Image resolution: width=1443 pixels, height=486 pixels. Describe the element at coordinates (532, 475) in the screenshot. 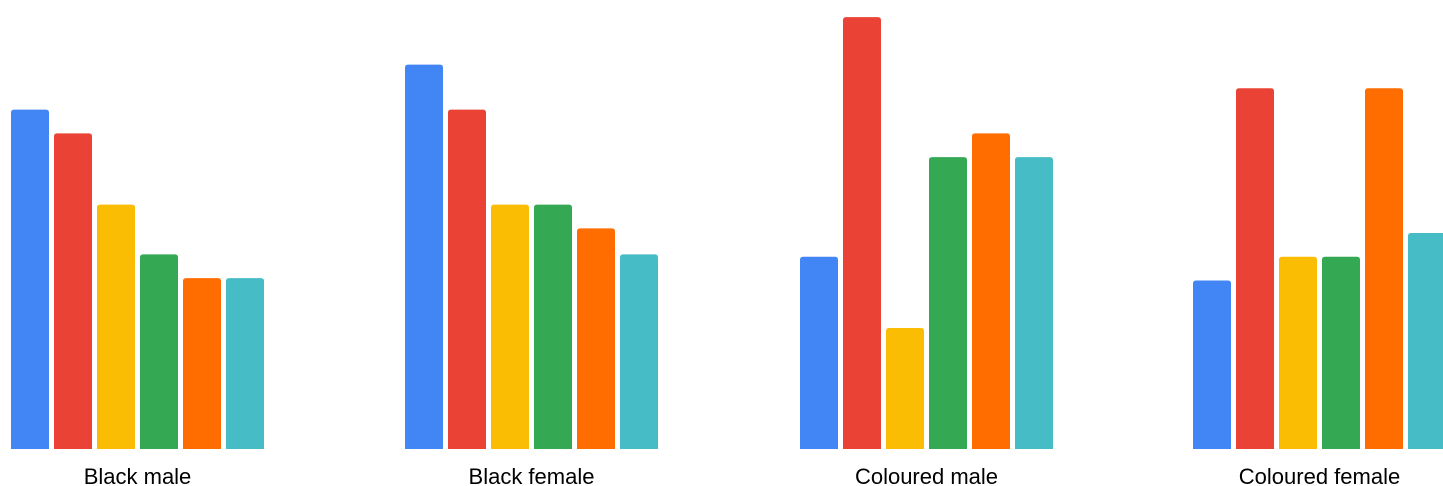

I see `category-label: Black female` at that location.